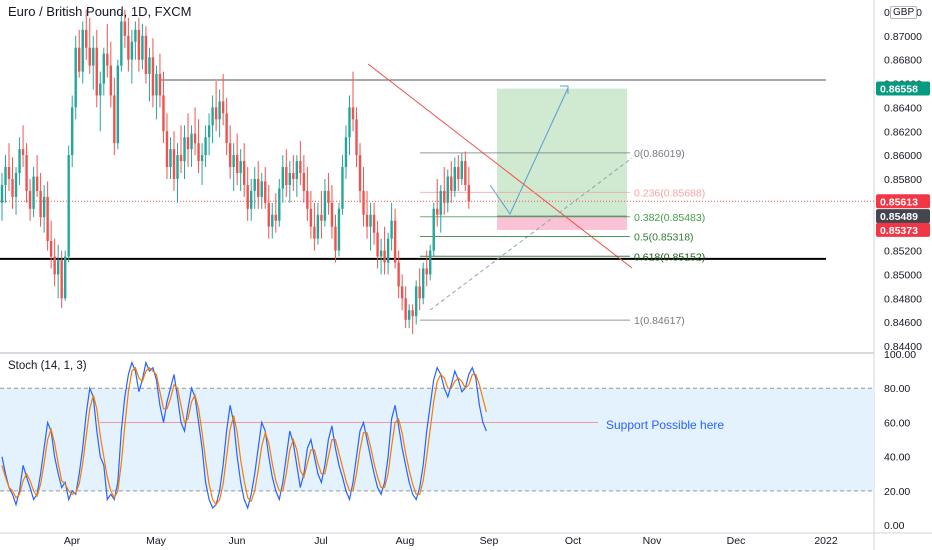 This screenshot has height=550, width=932. I want to click on price-tick-label: 0.85200, so click(903, 252).